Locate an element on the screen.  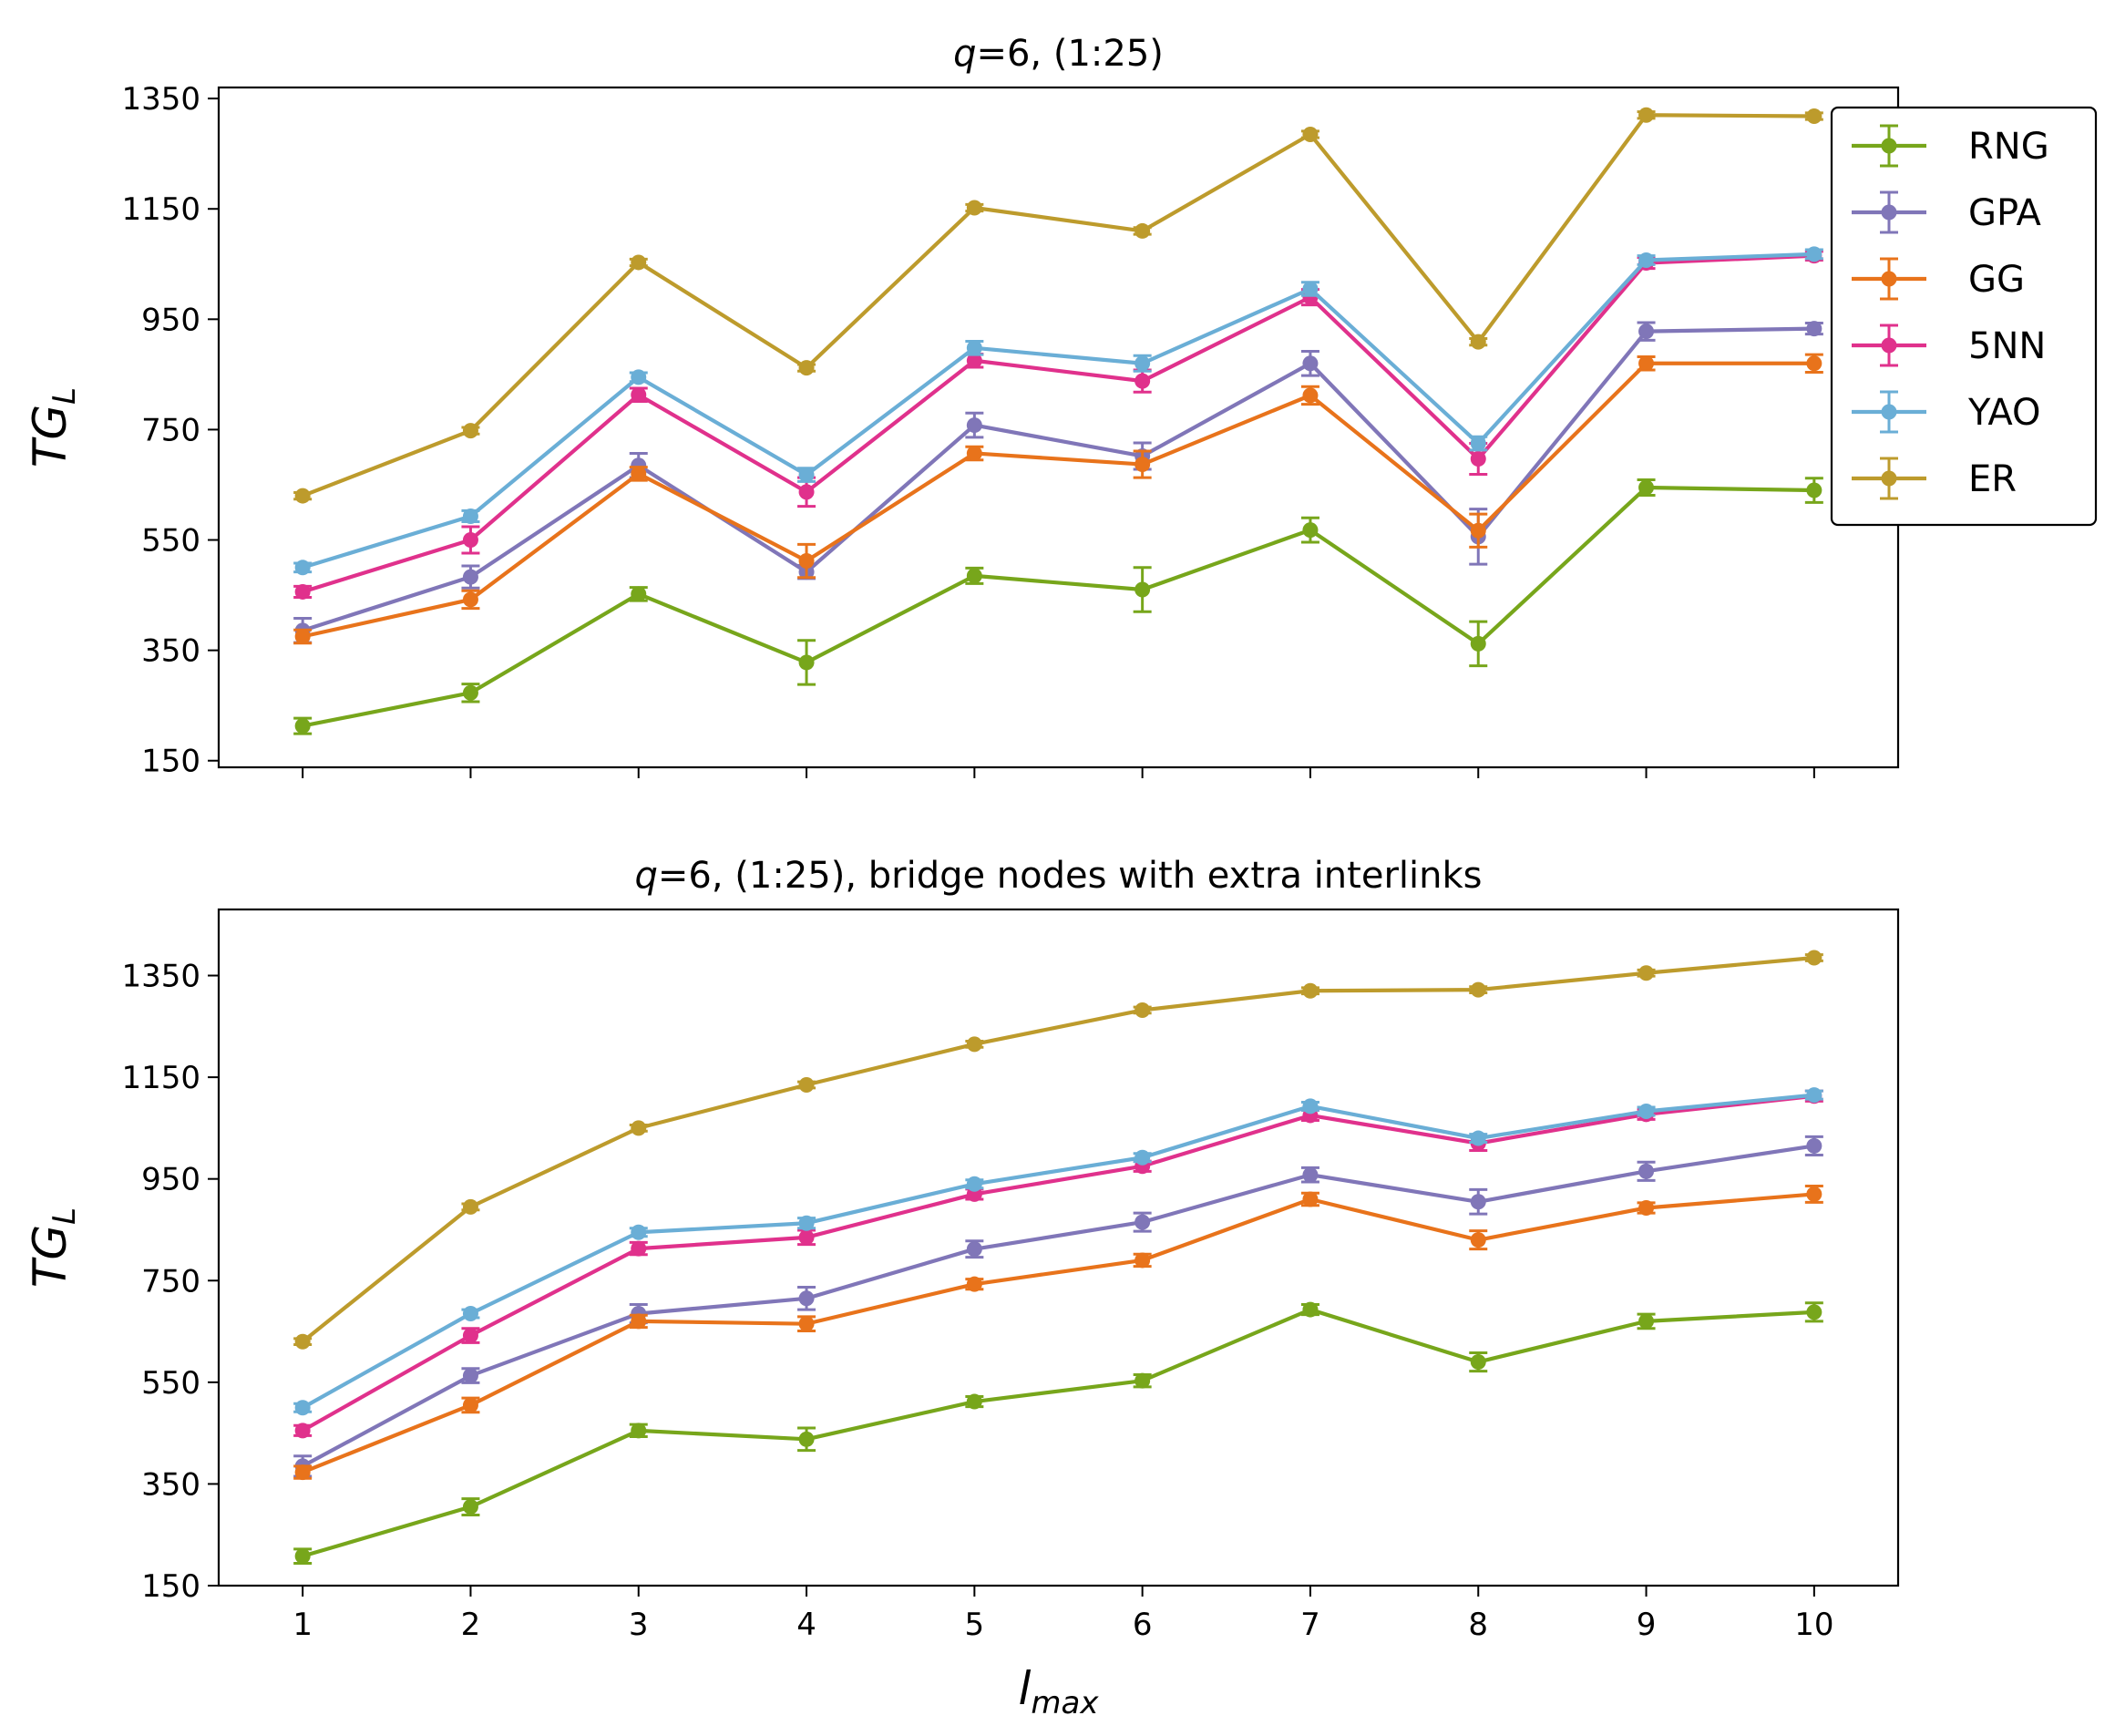
legend-box is located at coordinates (1964, 316).